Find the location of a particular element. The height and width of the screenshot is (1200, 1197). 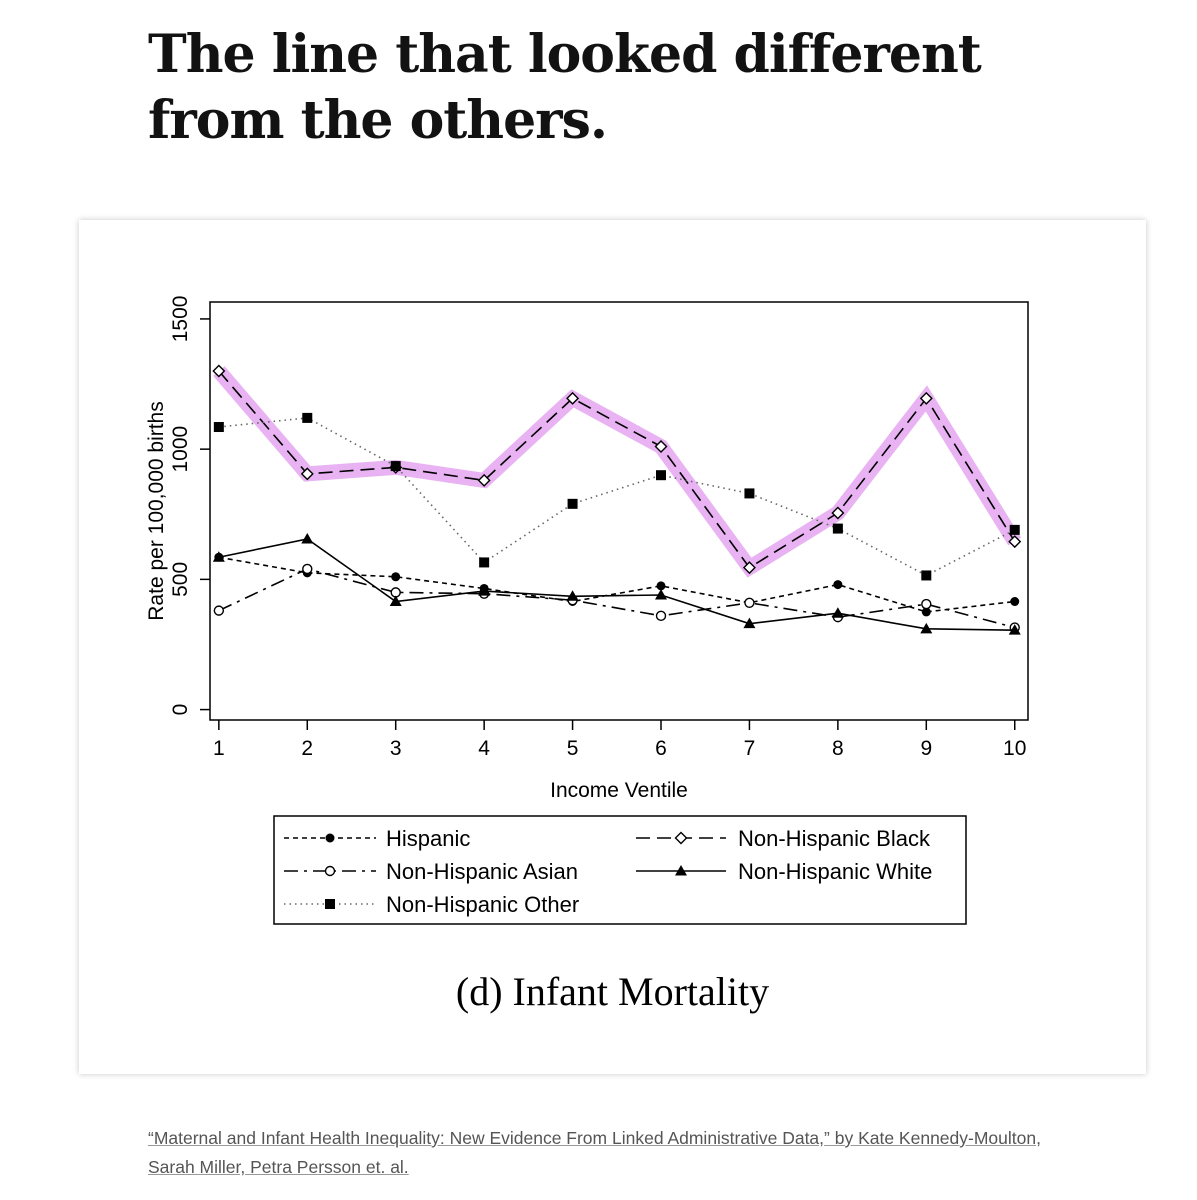

x-tick-label: 2 is located at coordinates (307, 748).